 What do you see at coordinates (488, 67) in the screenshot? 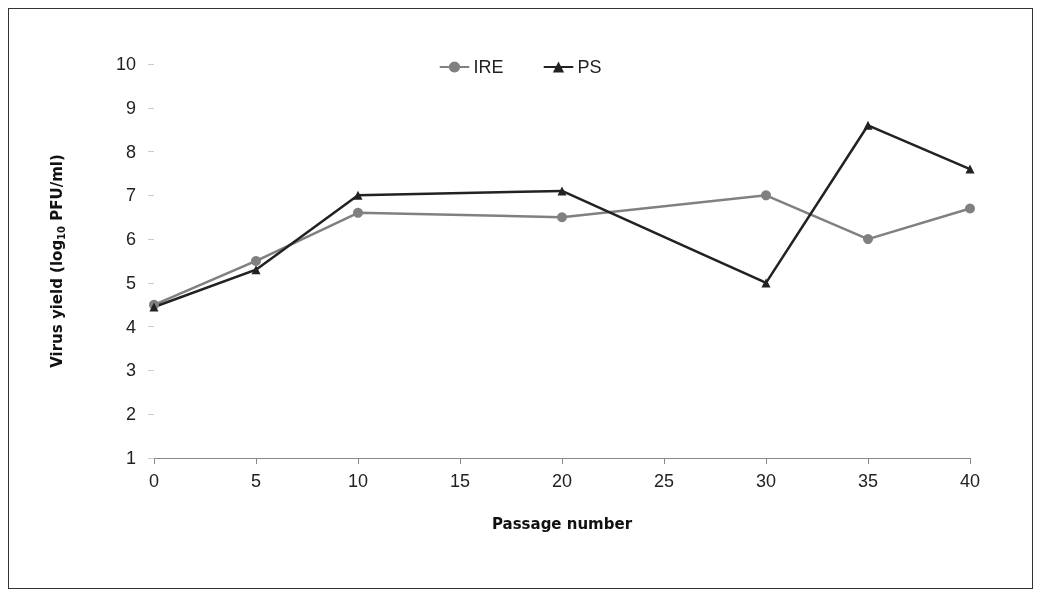
I see `legend-label: IRE` at bounding box center [488, 67].